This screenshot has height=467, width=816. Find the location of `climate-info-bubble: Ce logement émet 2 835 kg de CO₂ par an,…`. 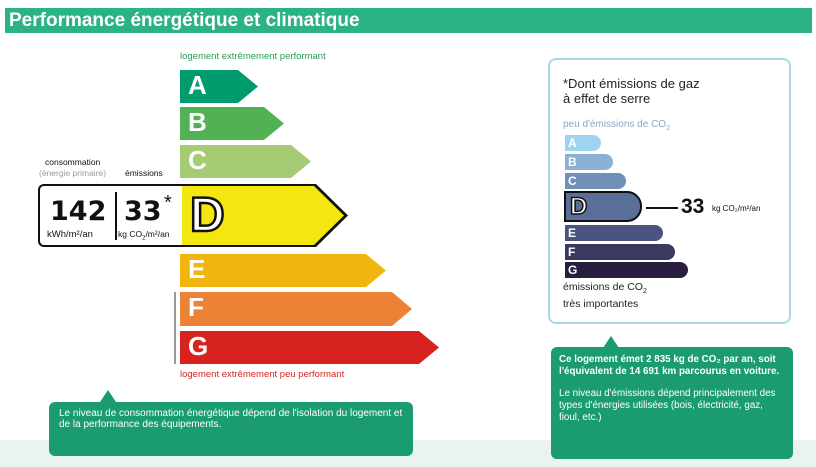

climate-info-bubble: Ce logement émet 2 835 kg de CO₂ par an,… is located at coordinates (672, 403).